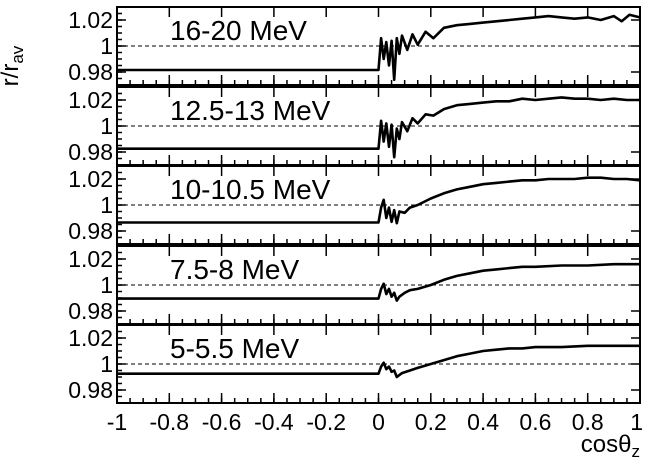  What do you see at coordinates (250, 110) in the screenshot?
I see `panel-label: 12.5-13 MeV` at bounding box center [250, 110].